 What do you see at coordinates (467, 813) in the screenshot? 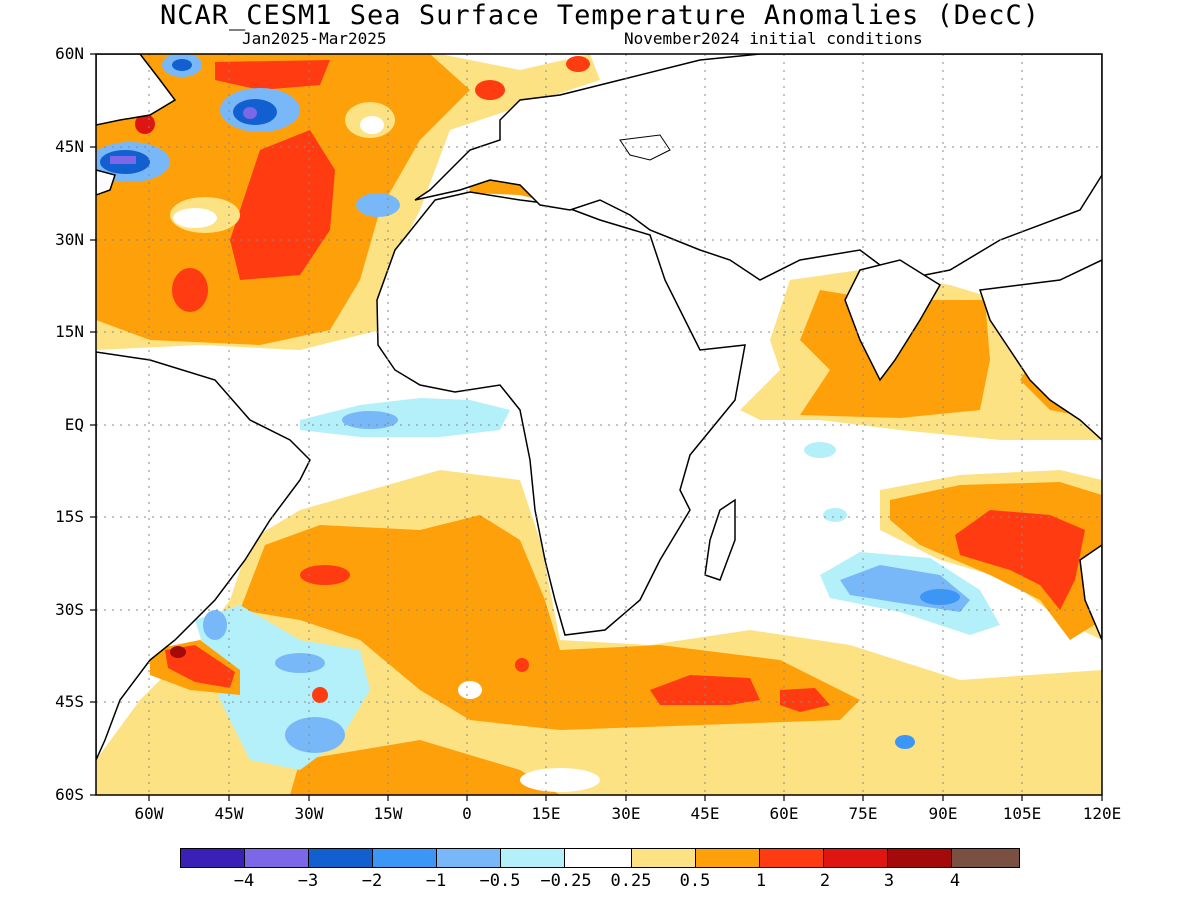
I see `lon-label-0: 0` at bounding box center [467, 813].